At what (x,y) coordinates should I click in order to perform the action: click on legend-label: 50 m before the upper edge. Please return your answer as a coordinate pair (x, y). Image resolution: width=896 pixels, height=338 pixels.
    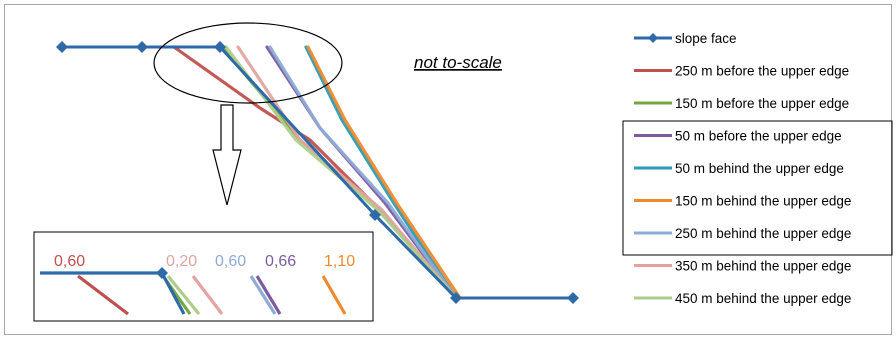
    Looking at the image, I should click on (758, 136).